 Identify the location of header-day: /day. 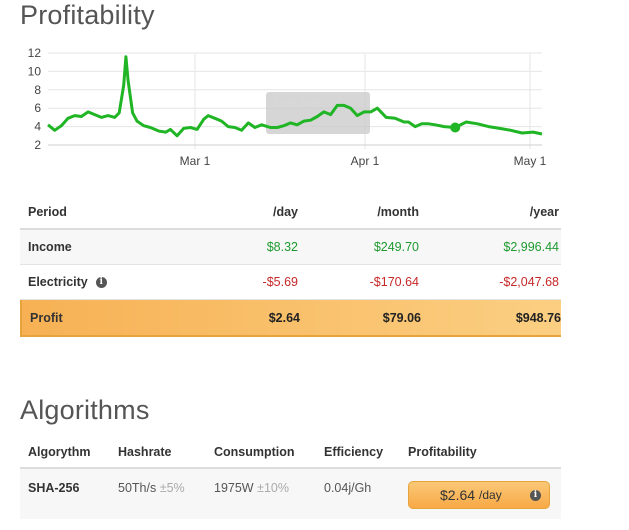
(285, 211).